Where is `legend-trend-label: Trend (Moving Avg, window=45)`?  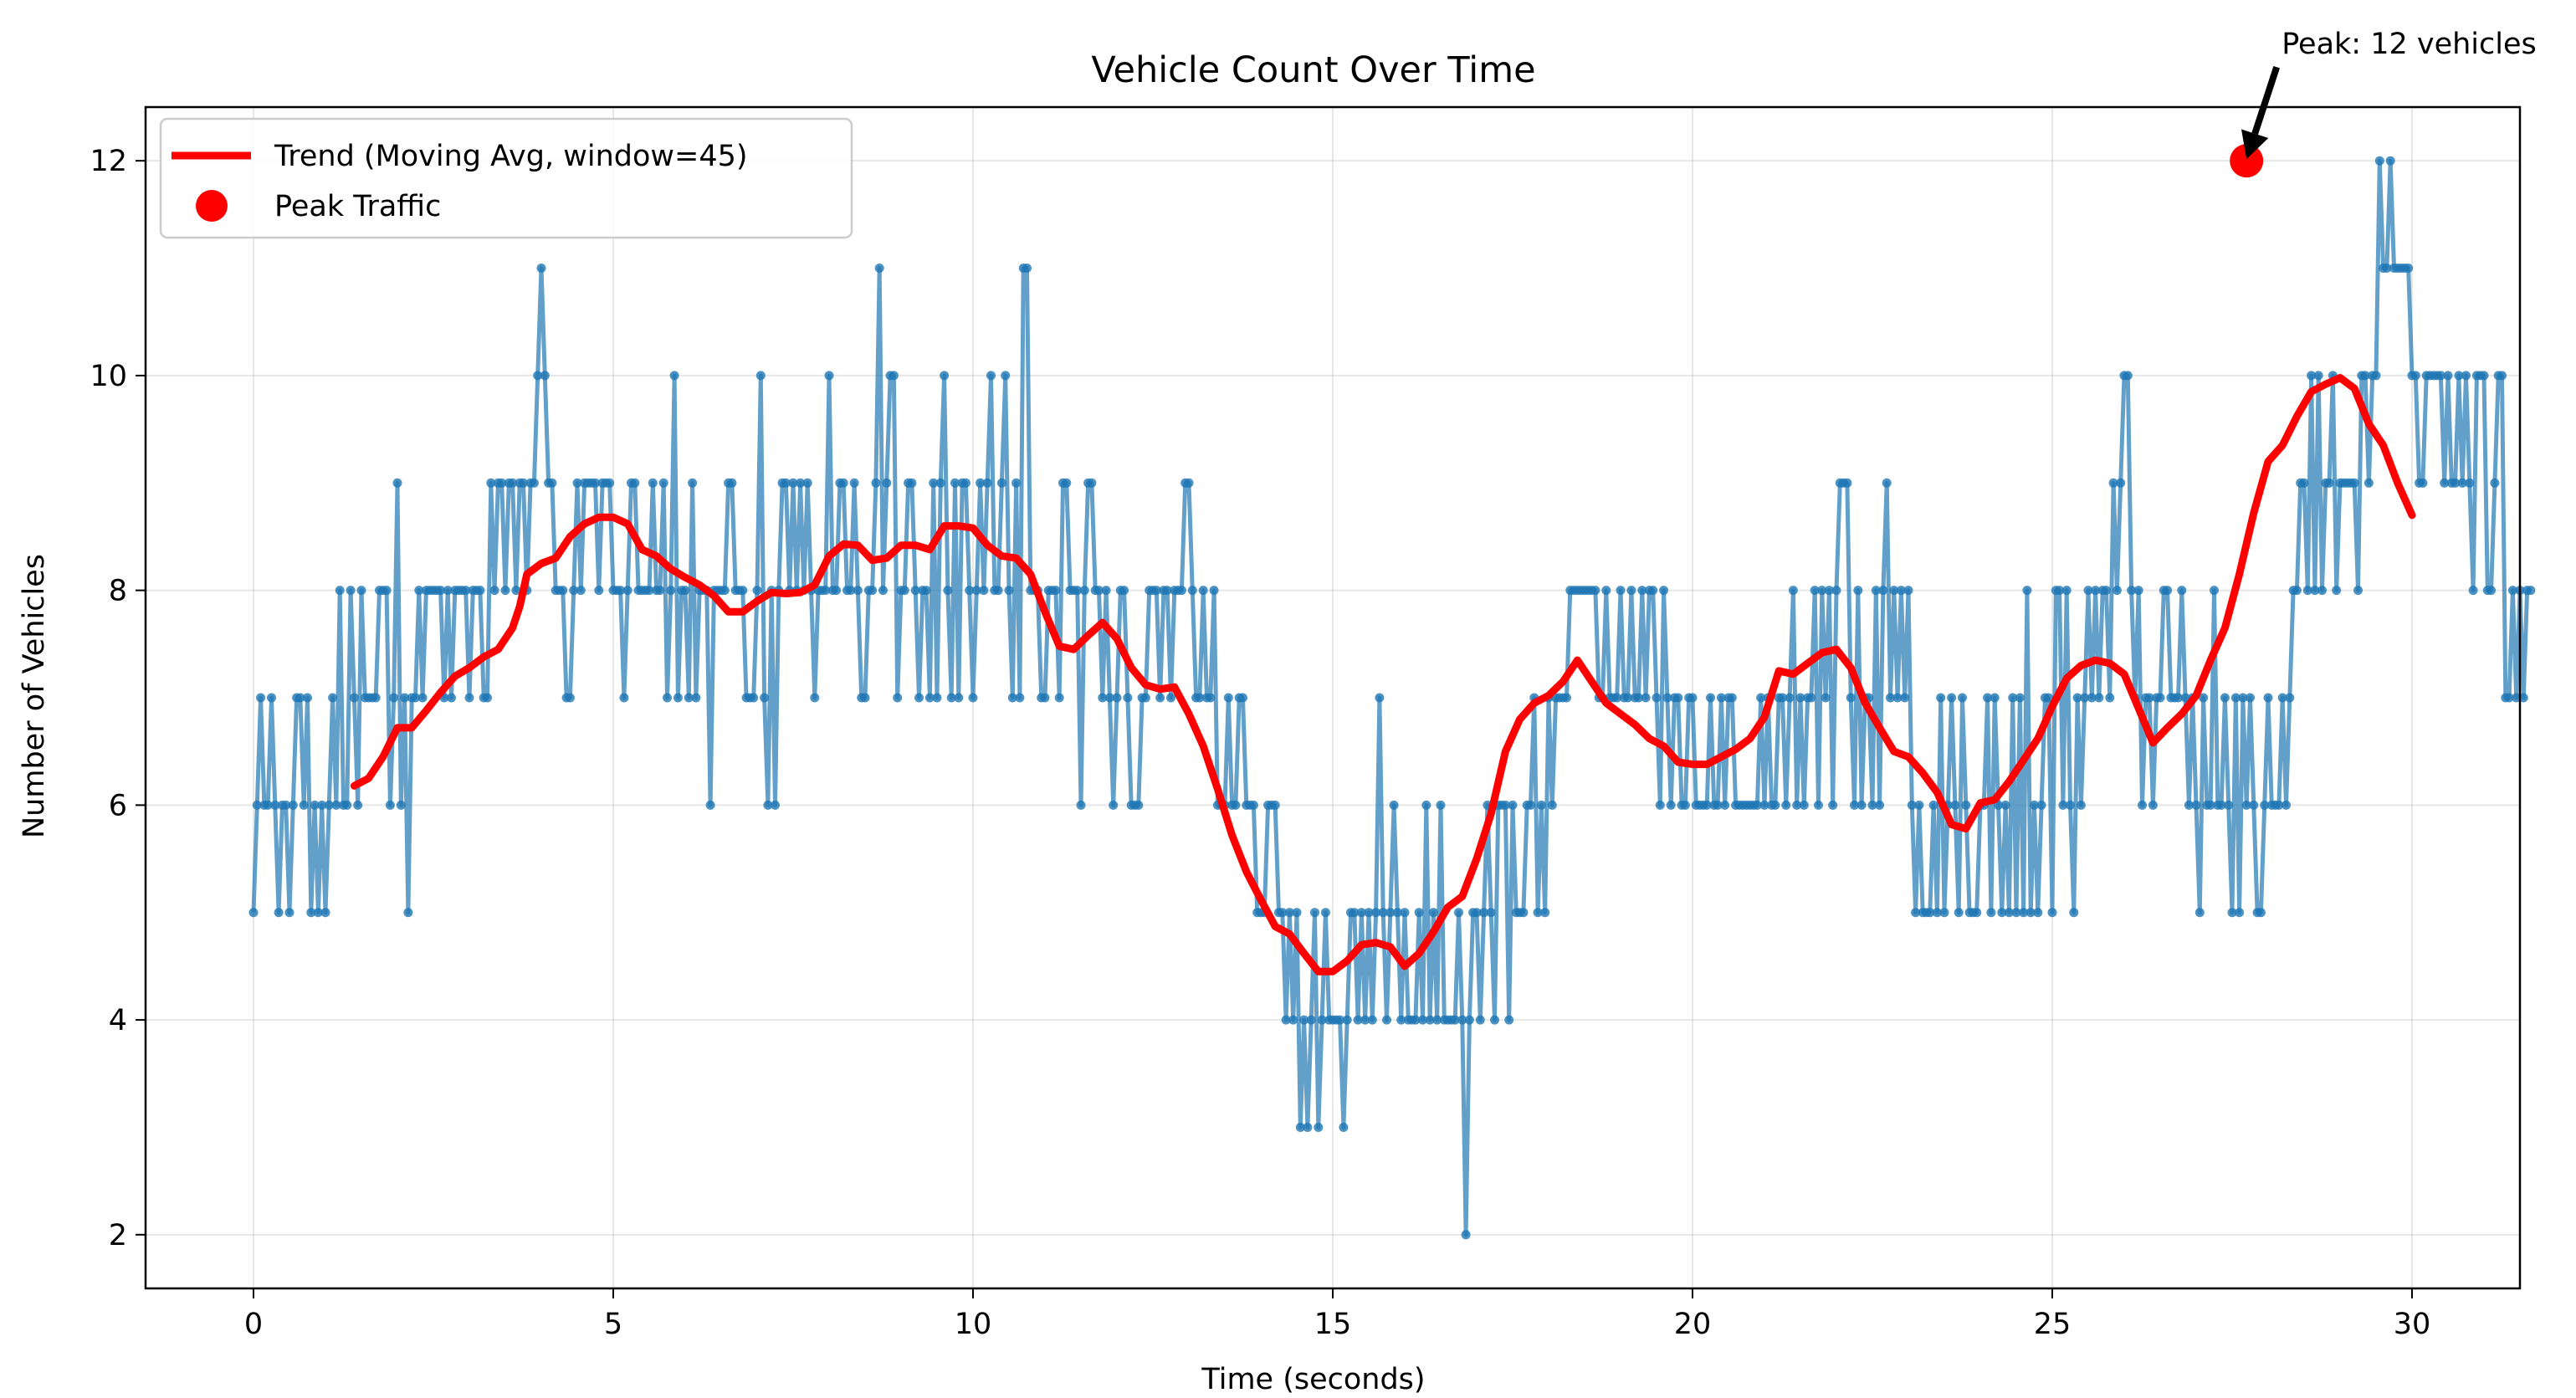 legend-trend-label: Trend (Moving Avg, window=45) is located at coordinates (511, 156).